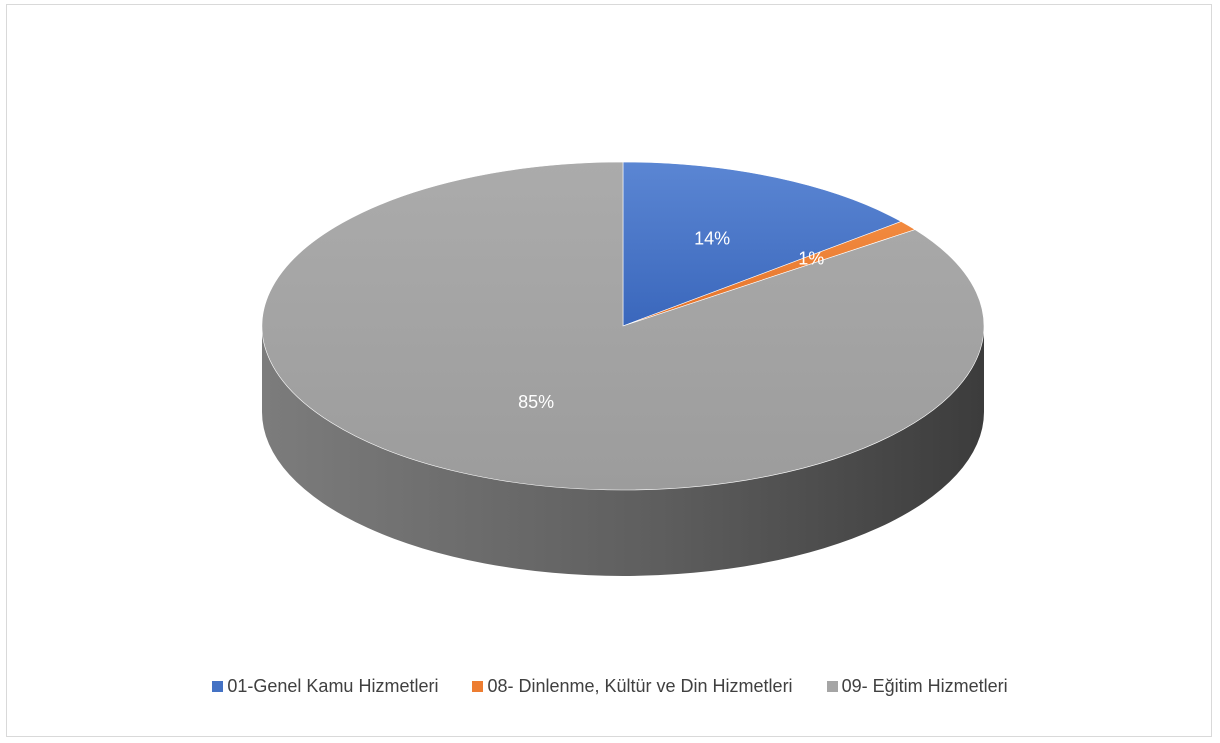 The image size is (1220, 743). I want to click on legend-label-1: 01-Genel Kamu Hizmetleri, so click(333, 686).